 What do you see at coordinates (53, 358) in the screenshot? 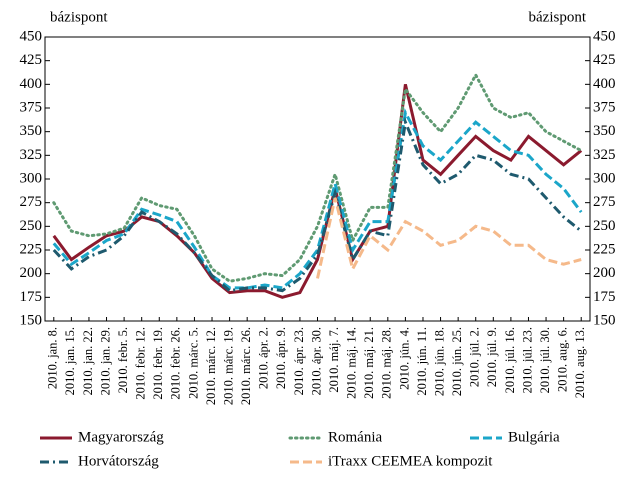
I see `x-tick-label: 2010. jan. 8.` at bounding box center [53, 358].